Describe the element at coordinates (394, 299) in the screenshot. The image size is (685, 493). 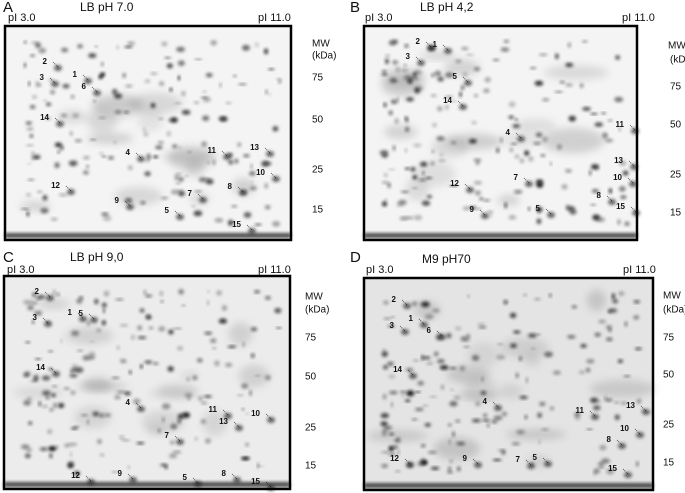
I see `spot-label: 2` at that location.